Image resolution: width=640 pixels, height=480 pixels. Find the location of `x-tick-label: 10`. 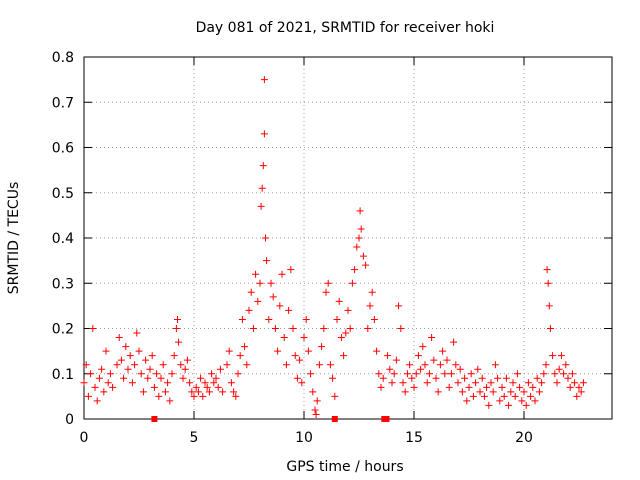

x-tick-label: 10 is located at coordinates (304, 438).